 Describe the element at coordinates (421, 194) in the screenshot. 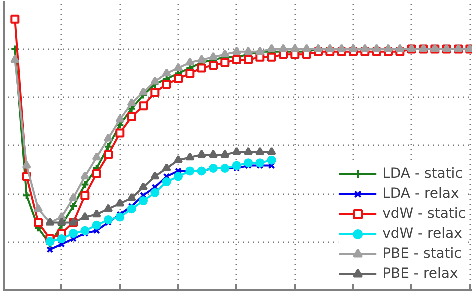

I see `legend-label: LDA - relax` at that location.